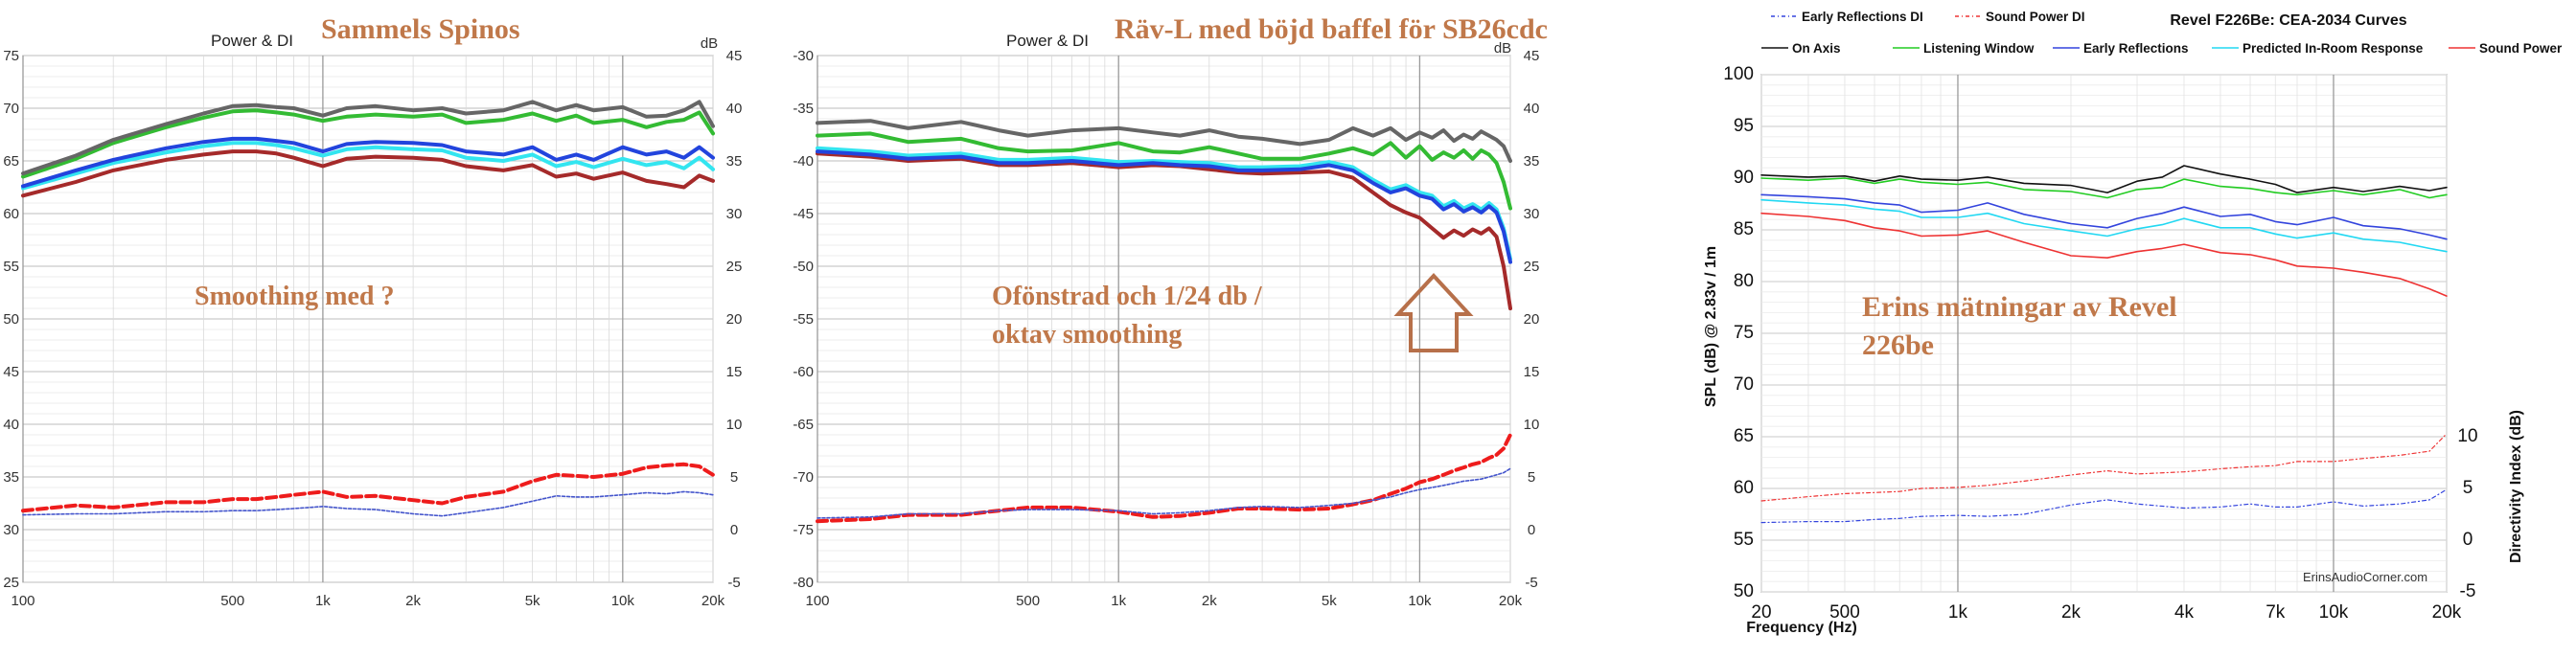 The height and width of the screenshot is (657, 2576). Describe the element at coordinates (1761, 612) in the screenshot. I see `x-tick: 20` at that location.